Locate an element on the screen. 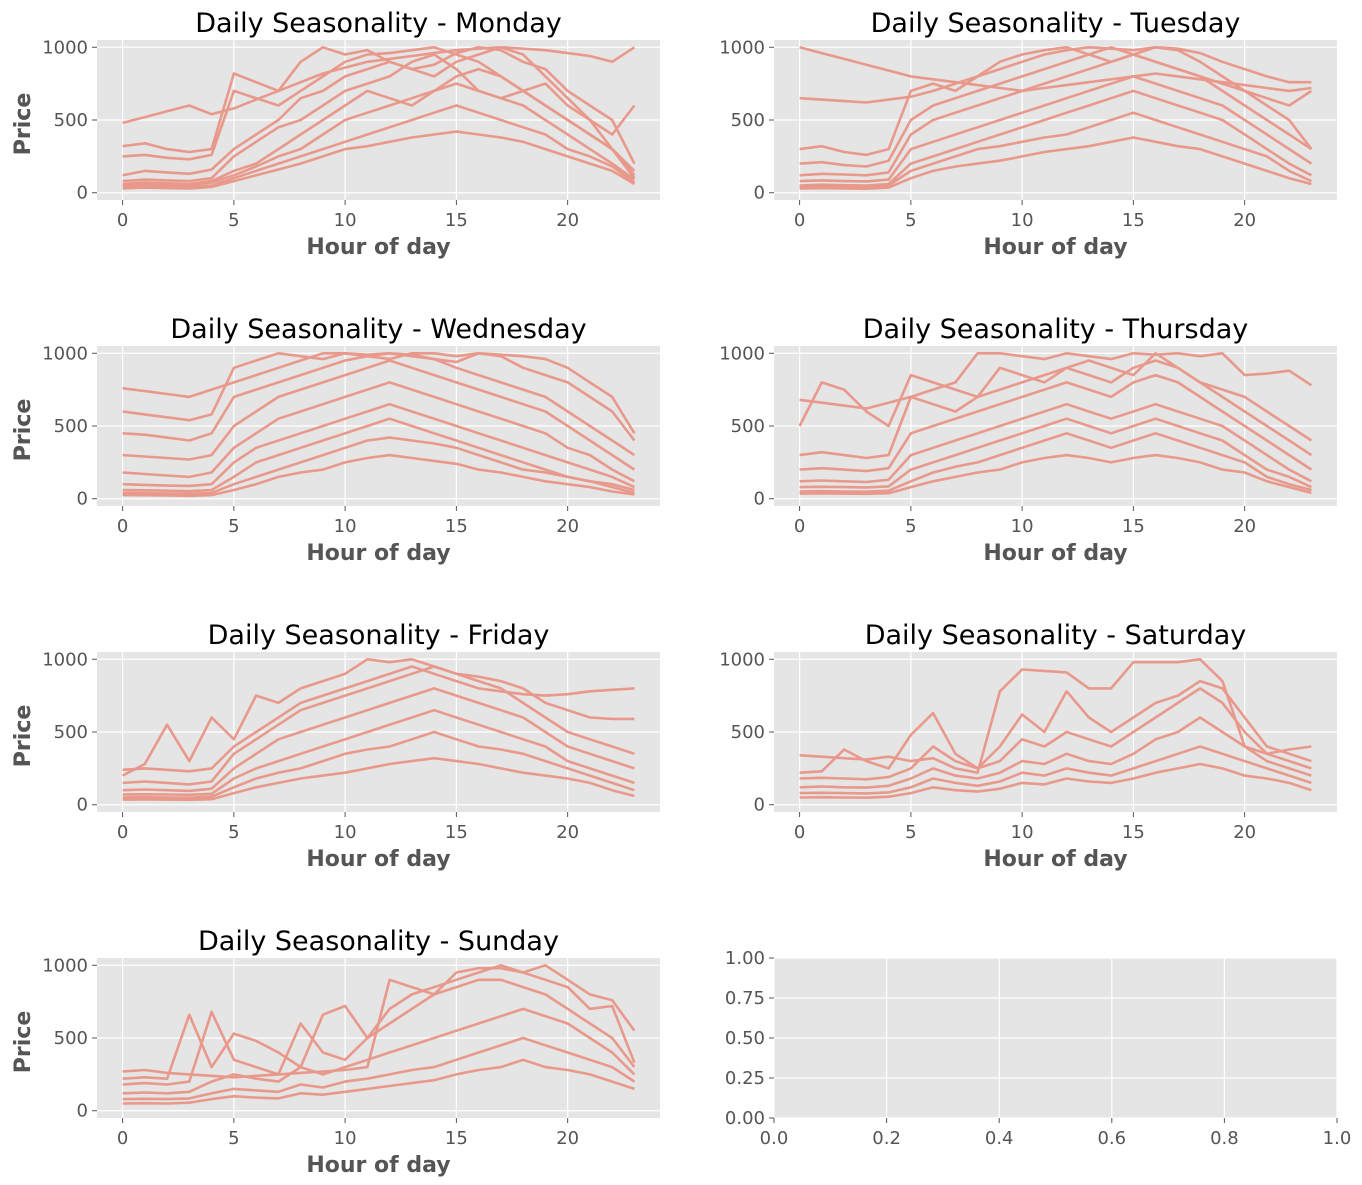  subplot-title: Daily Seasonality - Saturday is located at coordinates (1056, 635).